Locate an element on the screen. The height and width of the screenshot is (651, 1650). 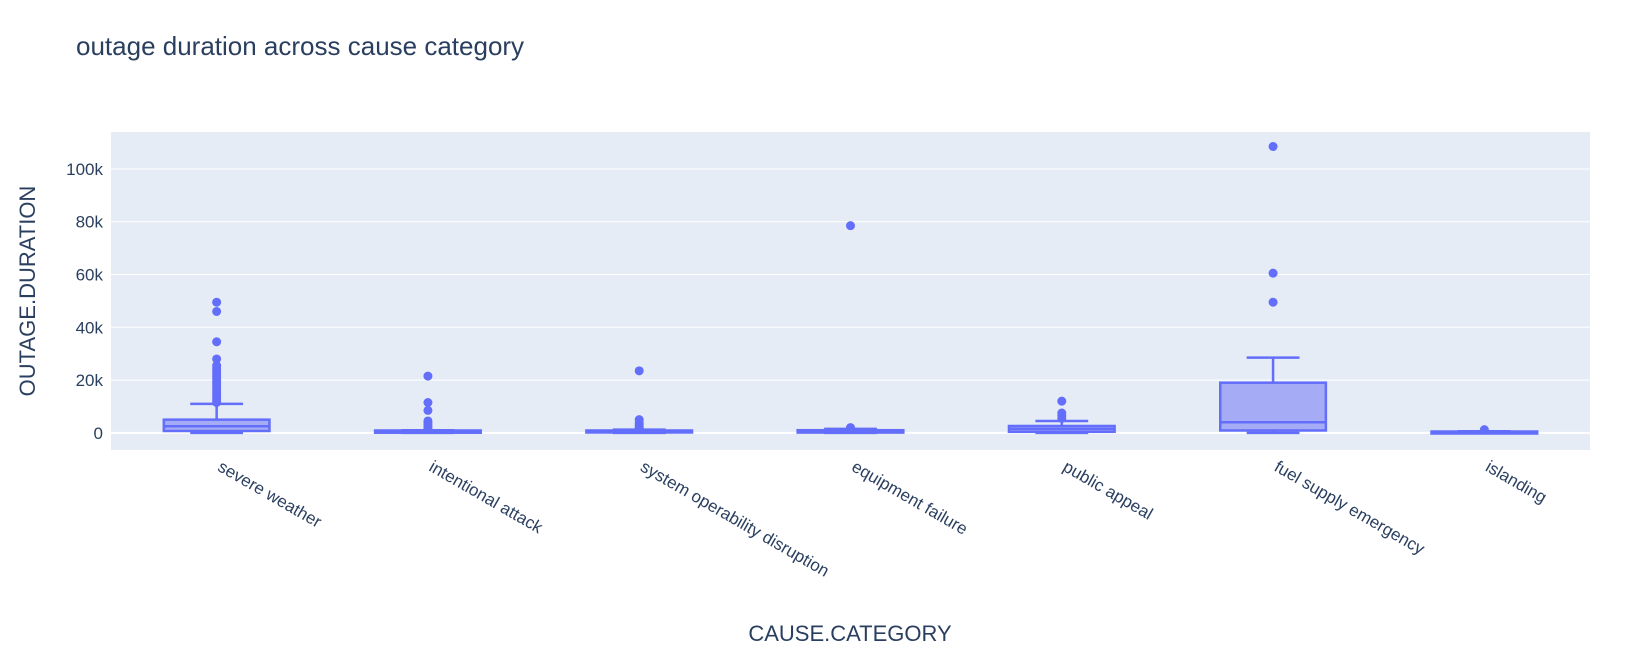
x-tick-label: severe weather is located at coordinates (270, 494).